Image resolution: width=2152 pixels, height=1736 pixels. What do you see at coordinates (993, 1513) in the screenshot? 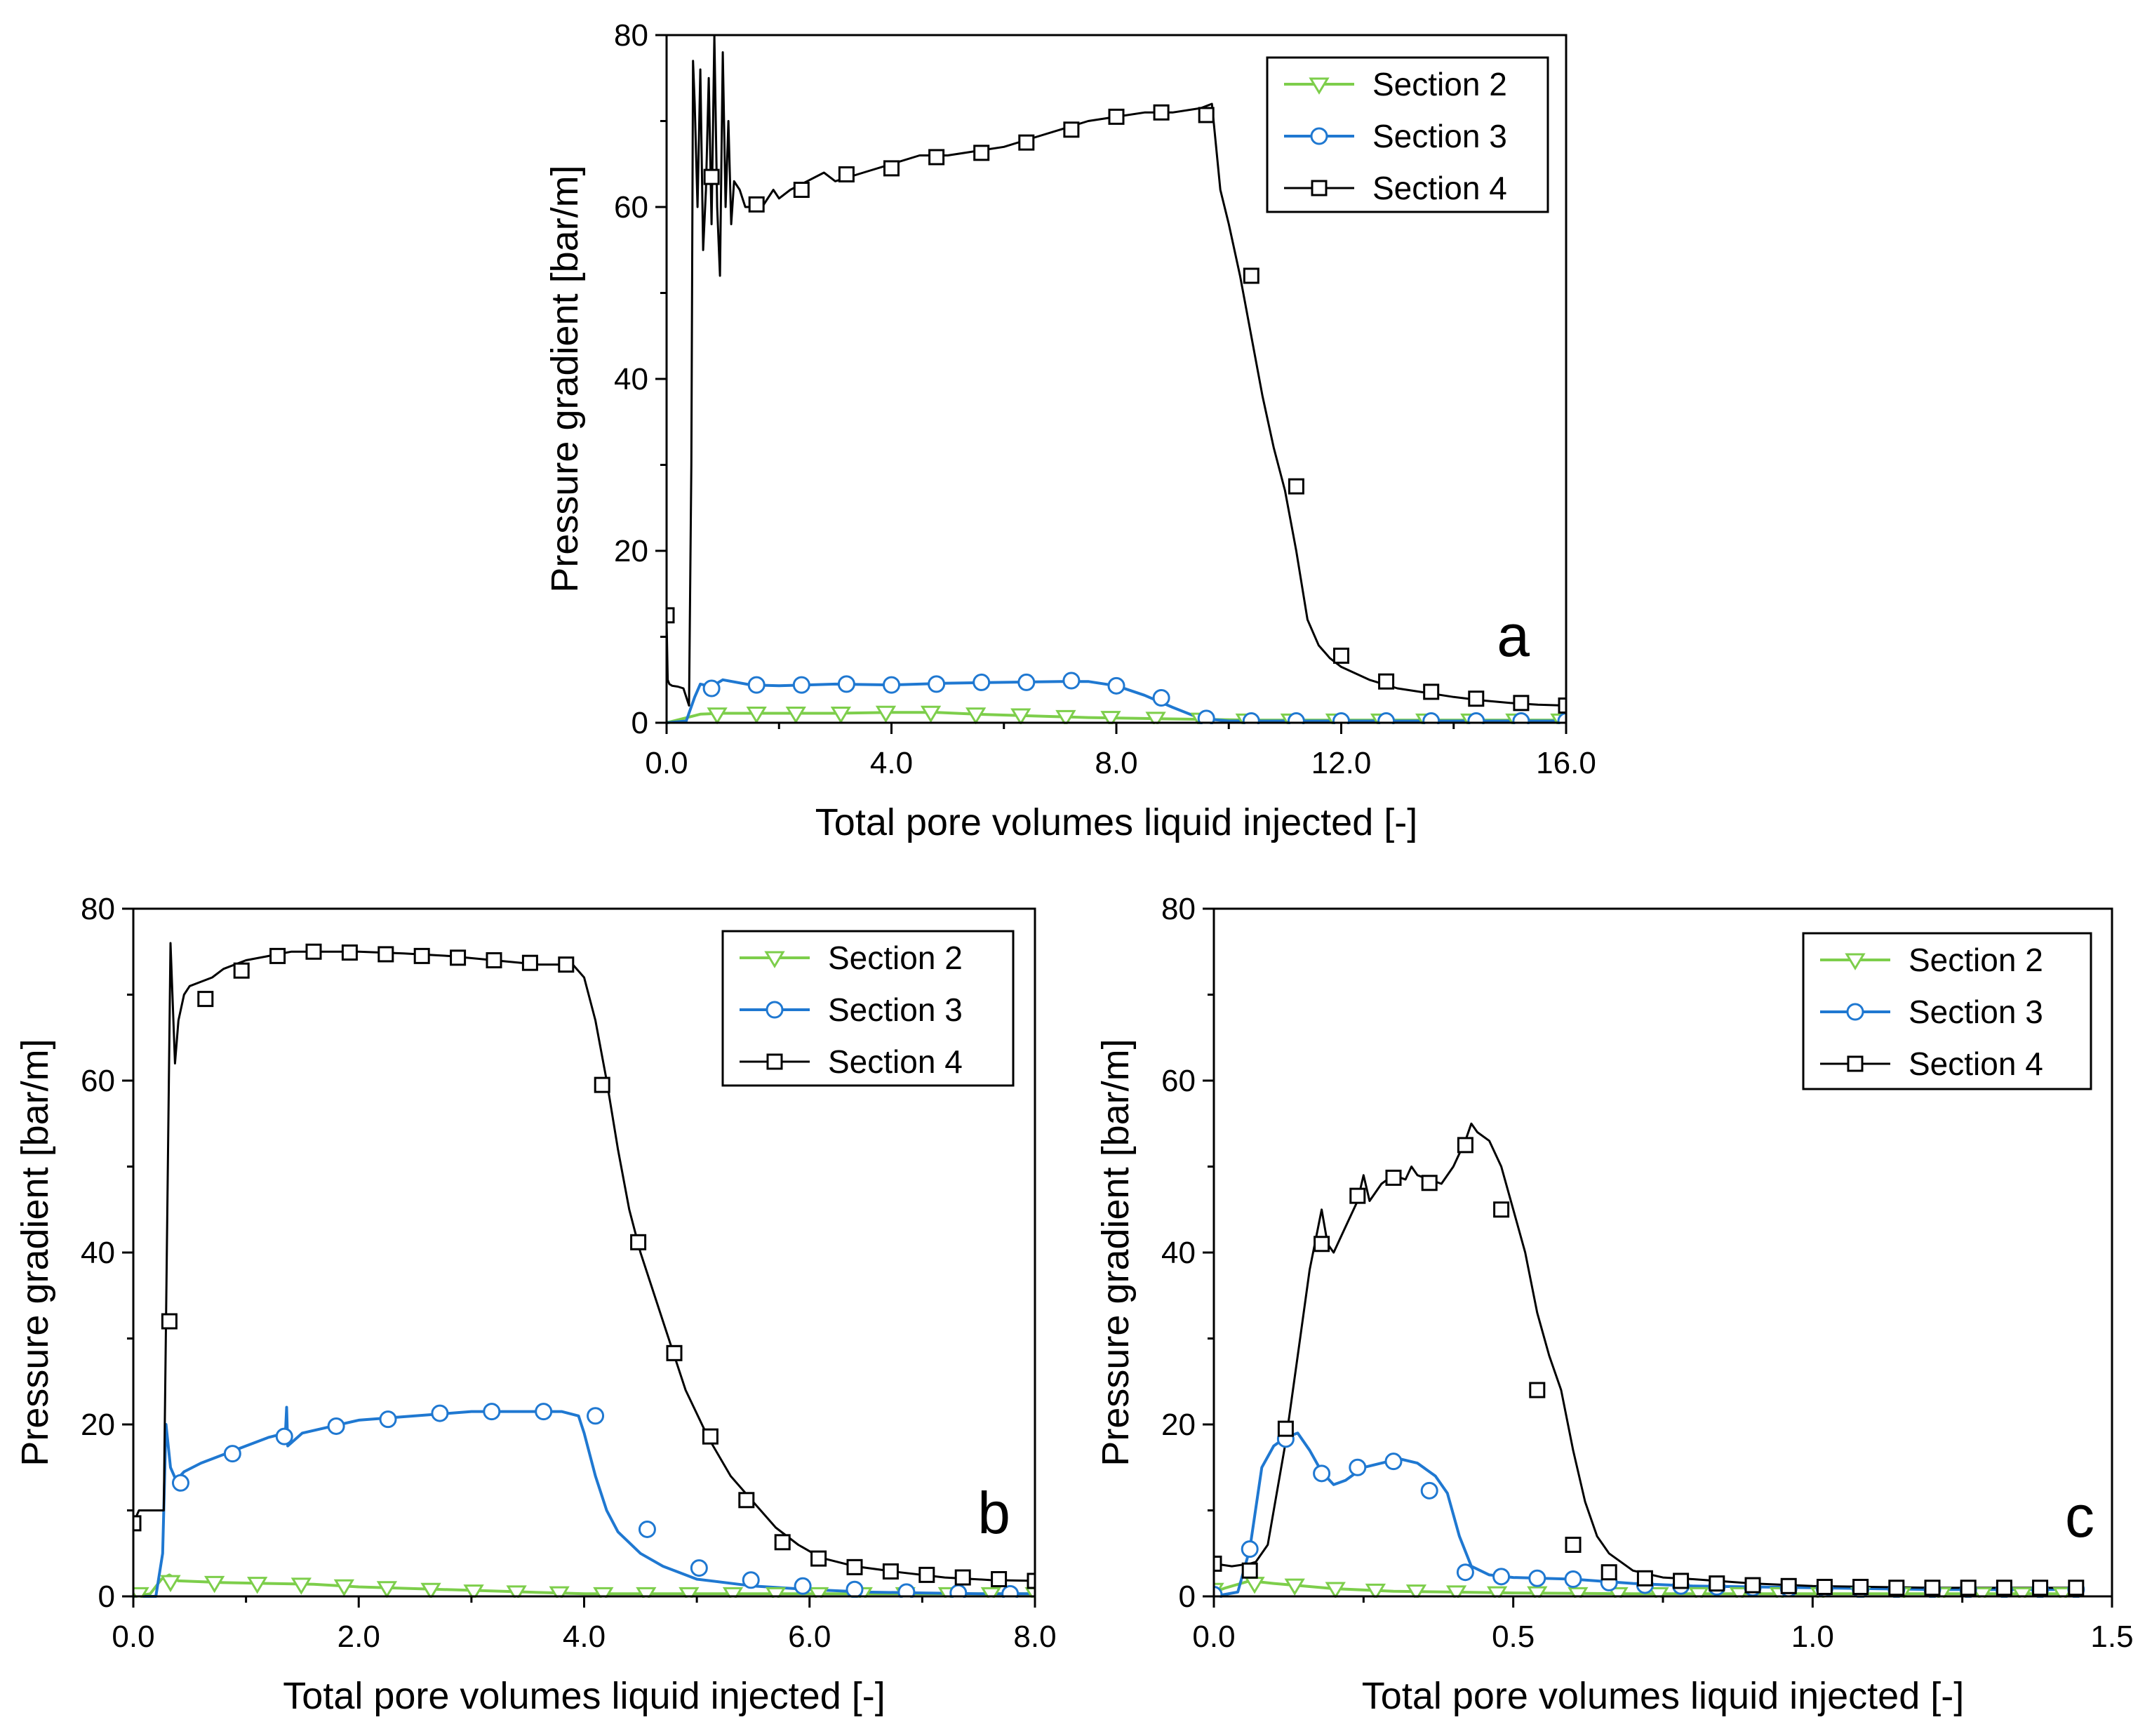
I see `panel-letter: b` at bounding box center [993, 1513].